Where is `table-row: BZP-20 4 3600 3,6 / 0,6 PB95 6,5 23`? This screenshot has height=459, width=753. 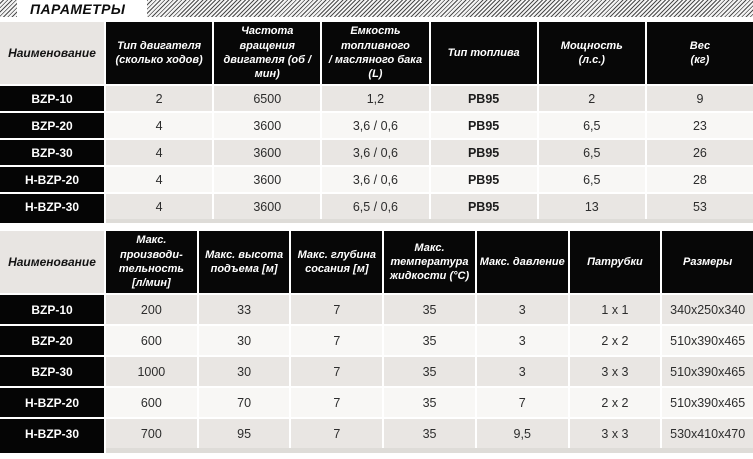
table-row: BZP-20 4 3600 3,6 / 0,6 PB95 6,5 23 is located at coordinates (376, 125).